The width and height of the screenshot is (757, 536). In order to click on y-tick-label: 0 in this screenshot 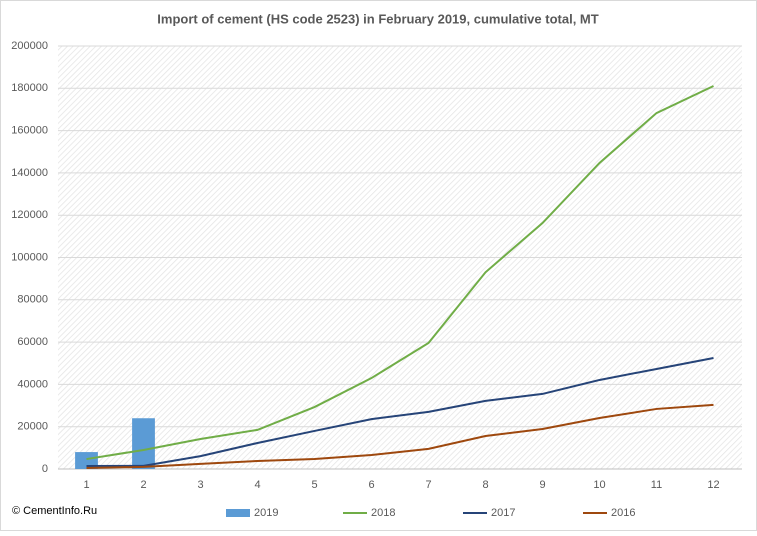, I will do `click(45, 469)`.